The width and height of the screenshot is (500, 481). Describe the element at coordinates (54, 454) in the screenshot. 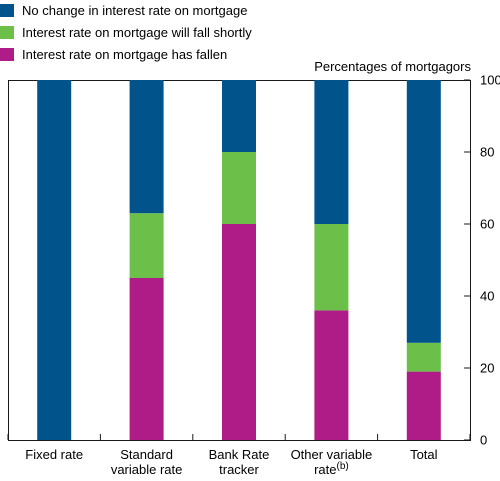

I see `x-category-label: Fixed rate` at that location.